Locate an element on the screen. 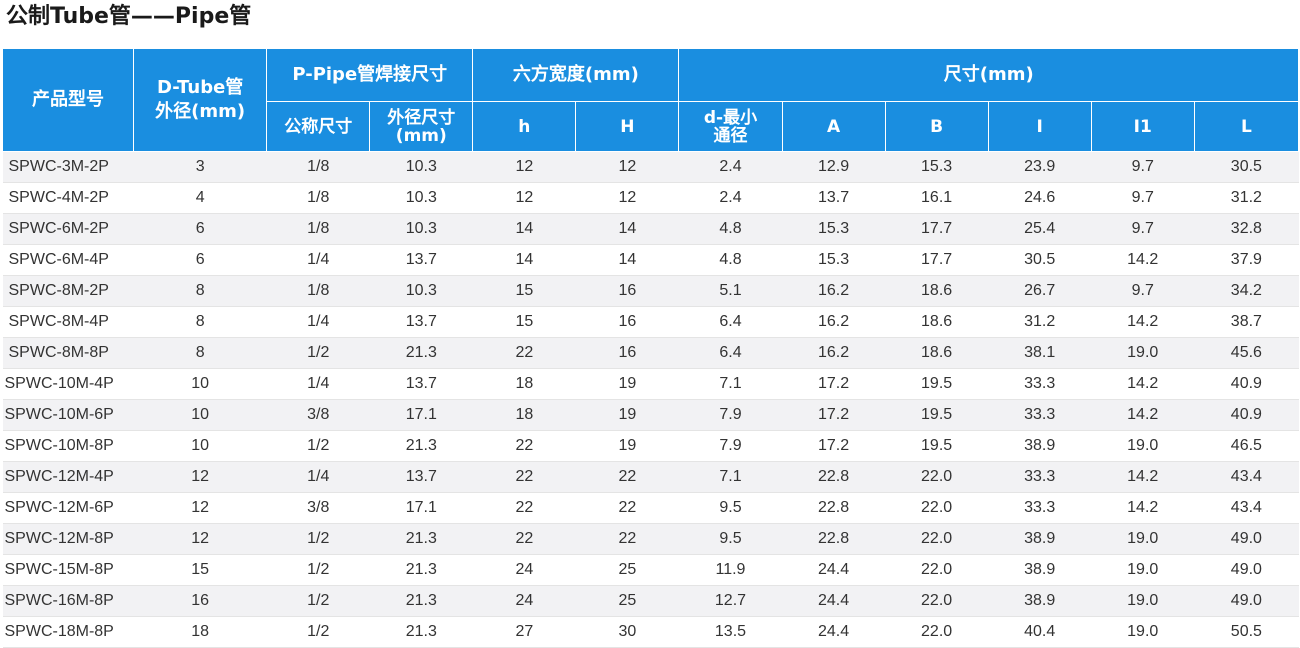 Image resolution: width=1300 pixels, height=648 pixels. header-d-min: d-最小 通径 is located at coordinates (730, 126).